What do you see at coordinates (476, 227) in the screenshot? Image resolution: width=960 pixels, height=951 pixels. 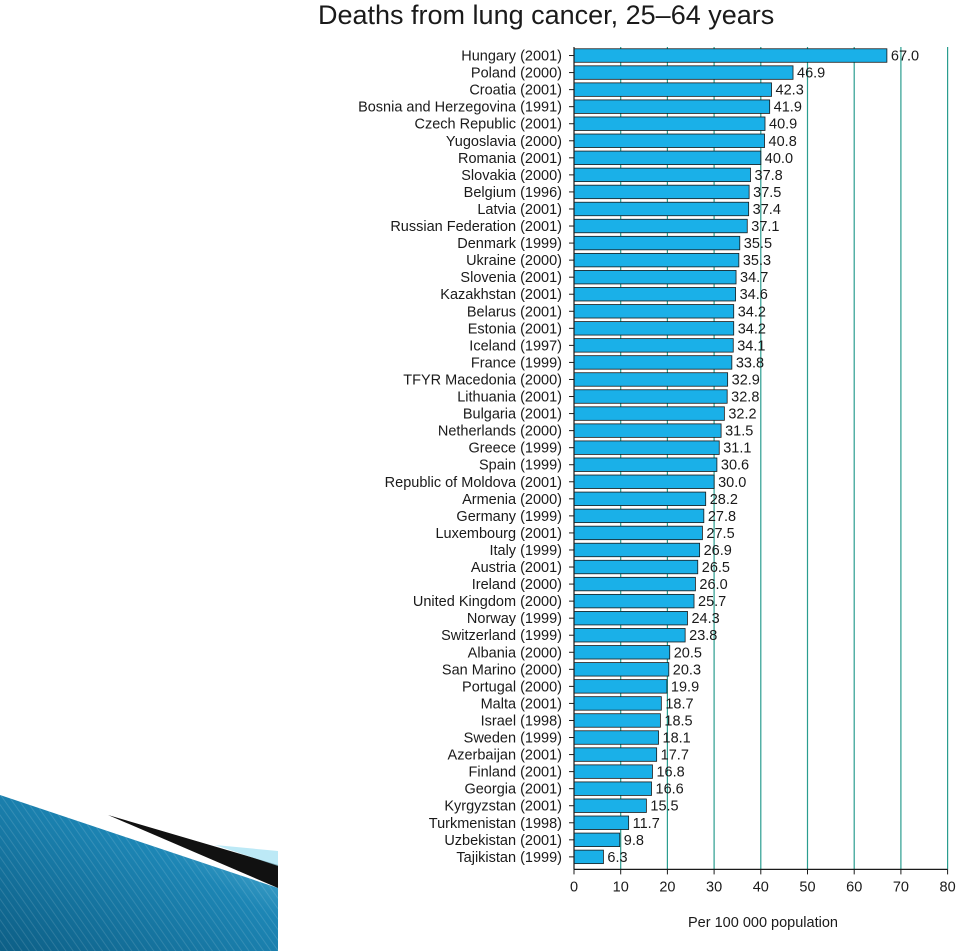 I see `category-label: Russian Federation (2001)` at bounding box center [476, 227].